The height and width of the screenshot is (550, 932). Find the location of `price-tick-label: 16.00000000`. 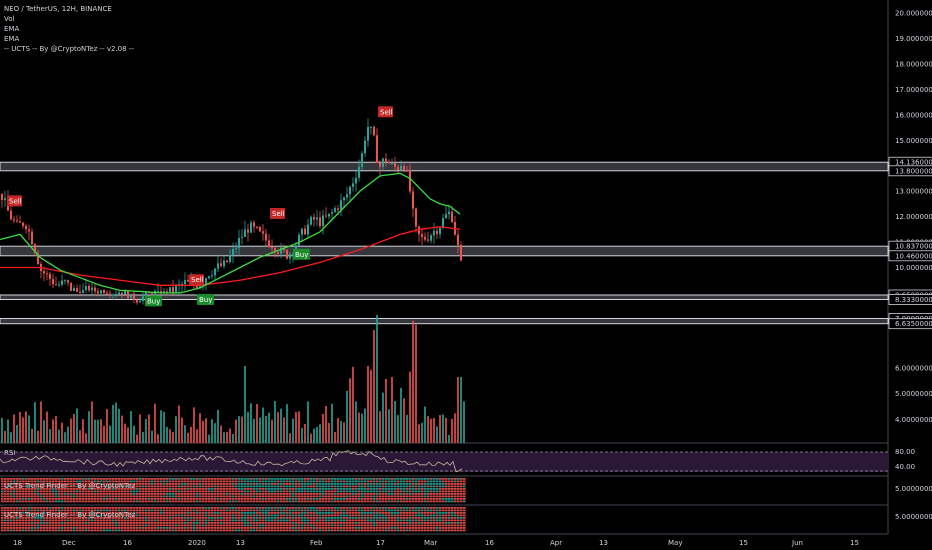

price-tick-label: 16.00000000 is located at coordinates (913, 115).